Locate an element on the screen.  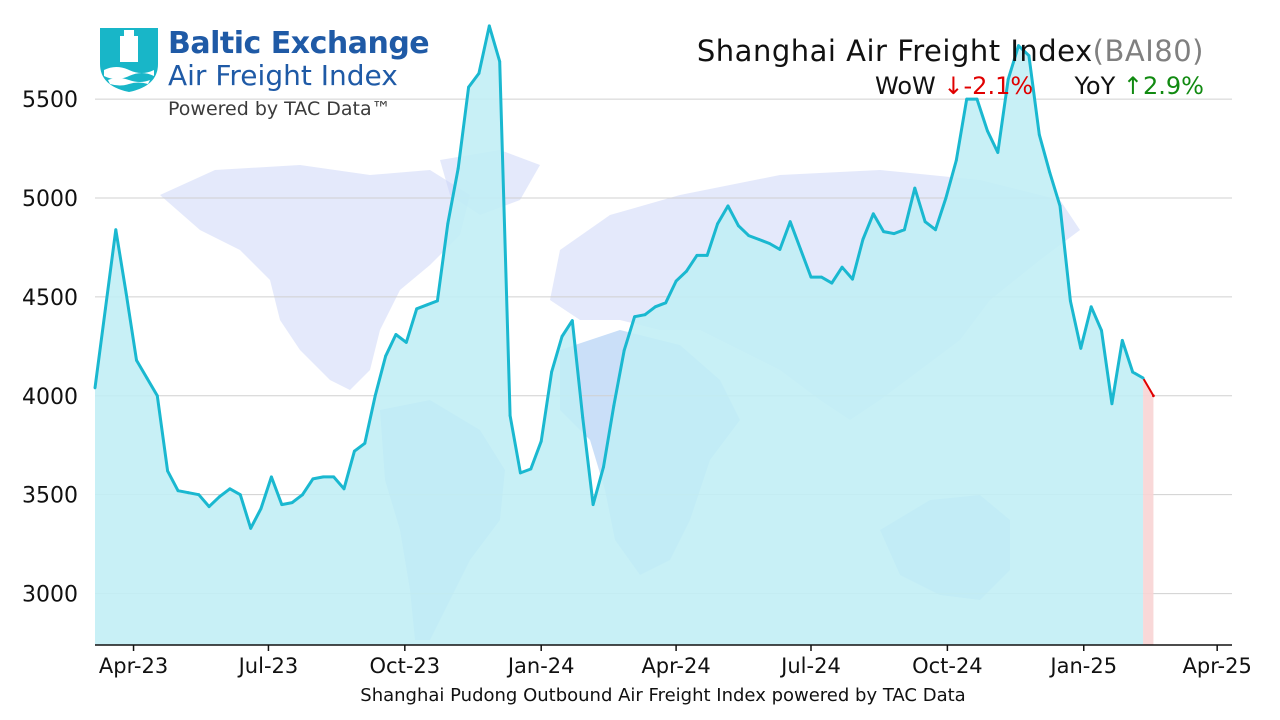
latest-week-area is located at coordinates (1148, 511).